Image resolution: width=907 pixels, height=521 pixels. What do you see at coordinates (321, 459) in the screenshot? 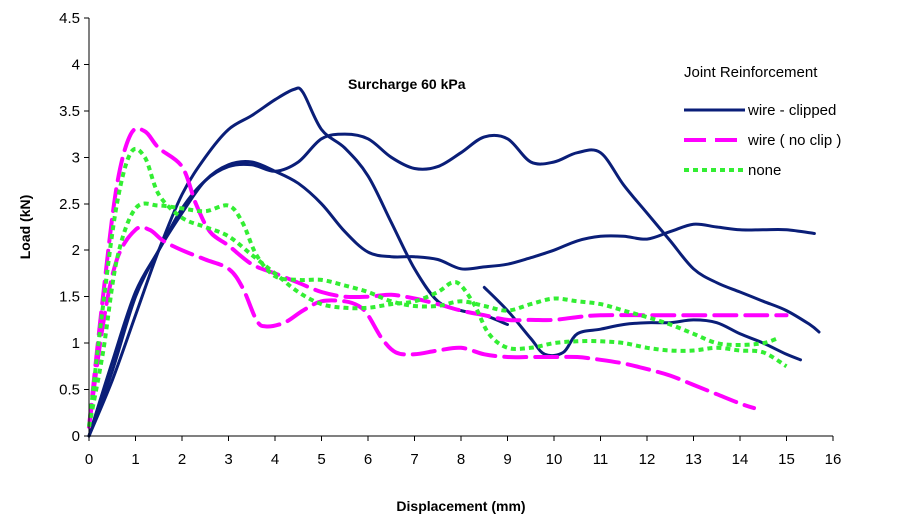
I see `x-tick-label: 5` at bounding box center [321, 459].